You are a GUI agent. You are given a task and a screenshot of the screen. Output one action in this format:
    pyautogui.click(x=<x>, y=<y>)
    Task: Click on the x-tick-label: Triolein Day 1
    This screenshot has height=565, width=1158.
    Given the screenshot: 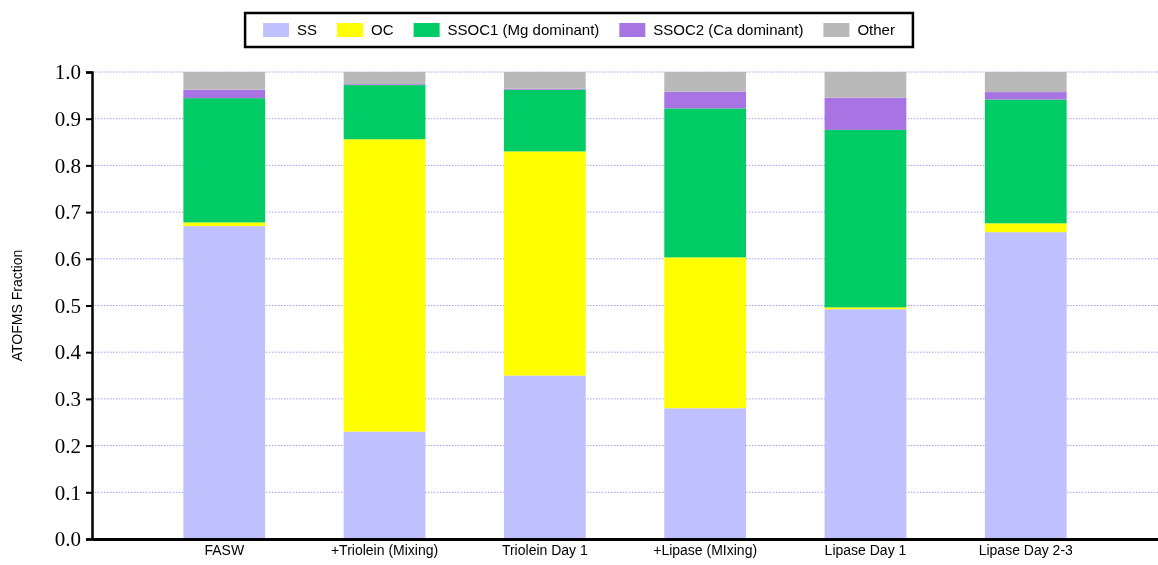 What is the action you would take?
    pyautogui.click(x=544, y=549)
    